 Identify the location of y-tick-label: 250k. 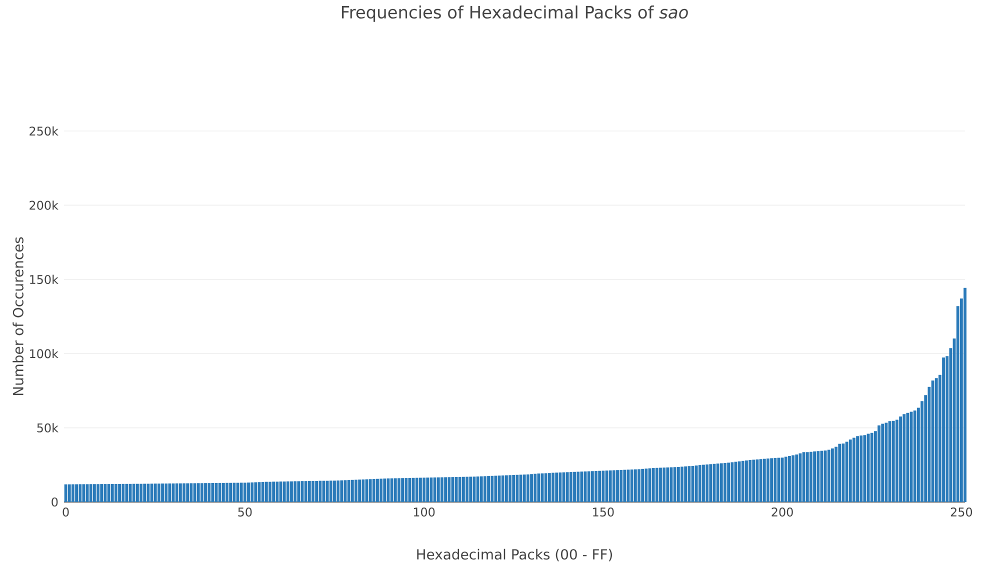
(44, 131).